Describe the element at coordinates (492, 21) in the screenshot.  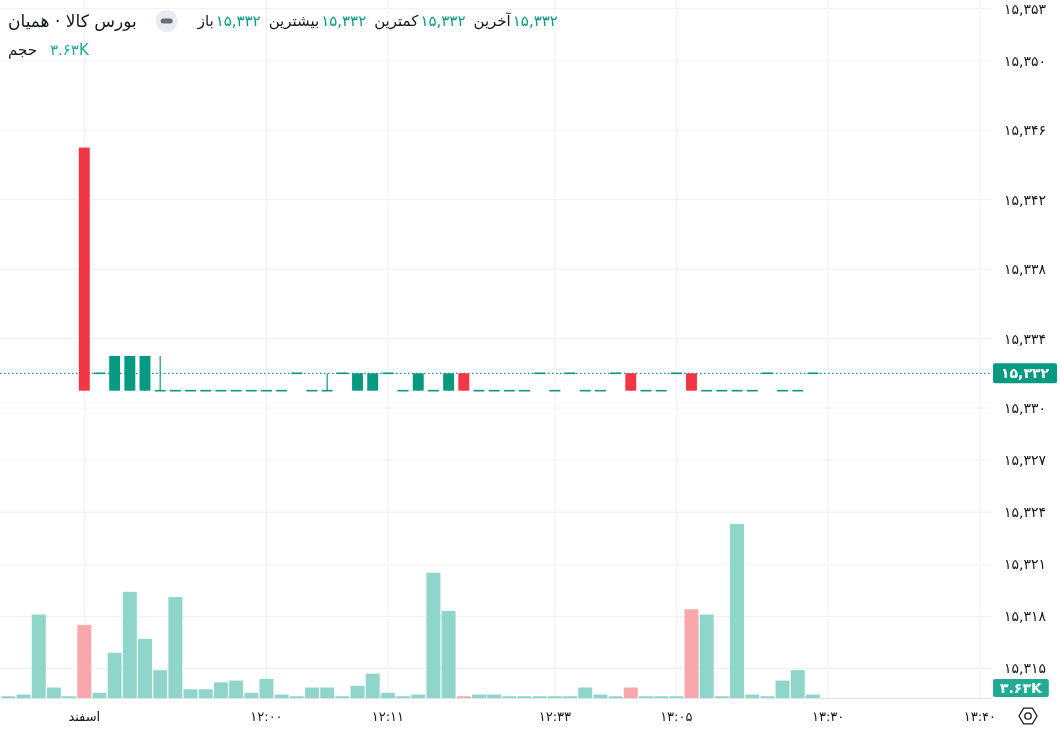
I see `annotation: آخرین` at that location.